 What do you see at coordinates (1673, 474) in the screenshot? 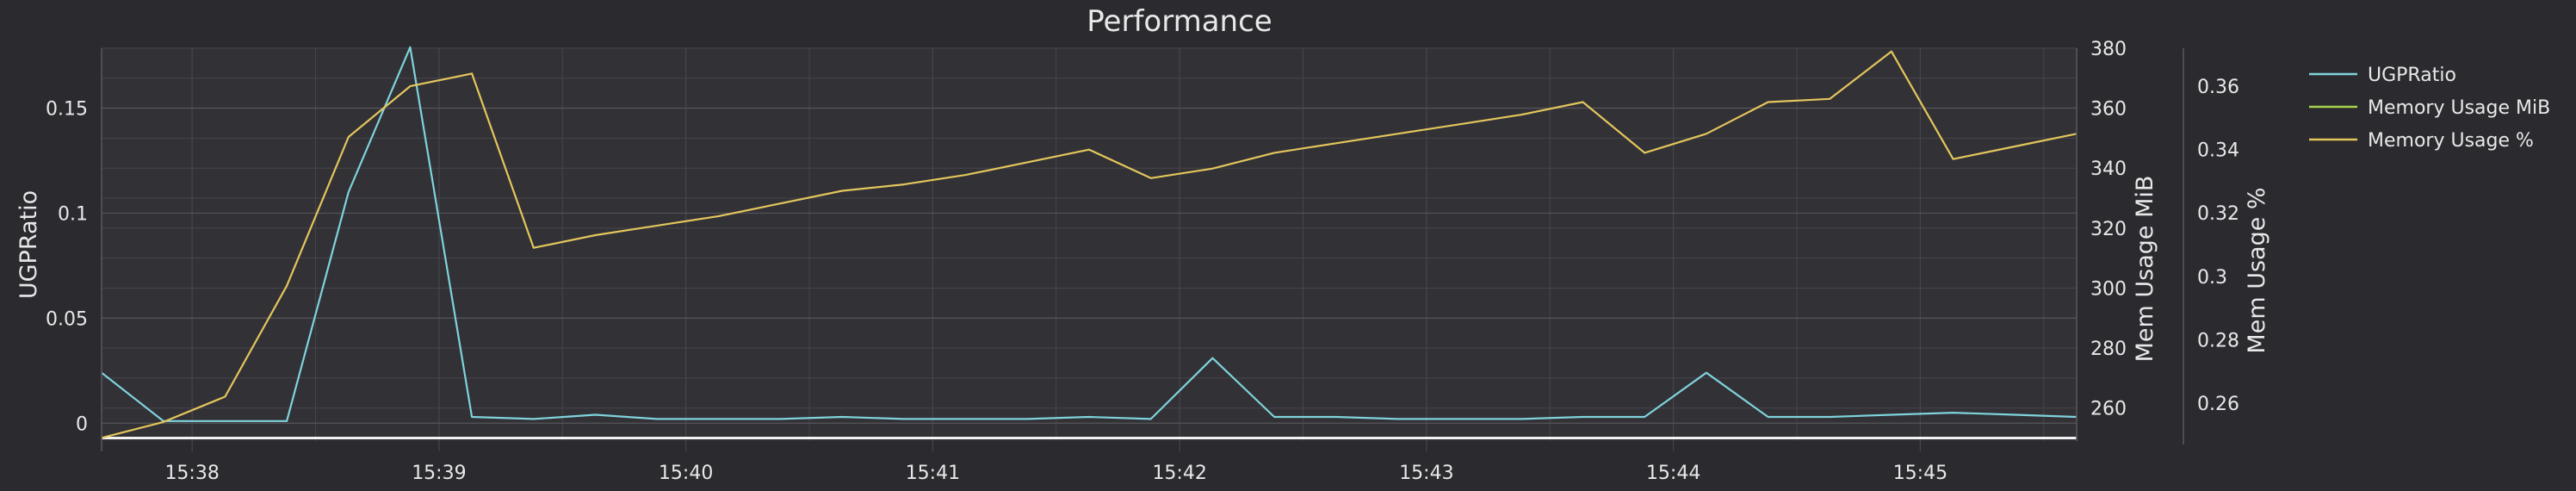
I see `x-tick-label: 15:44` at bounding box center [1673, 474].